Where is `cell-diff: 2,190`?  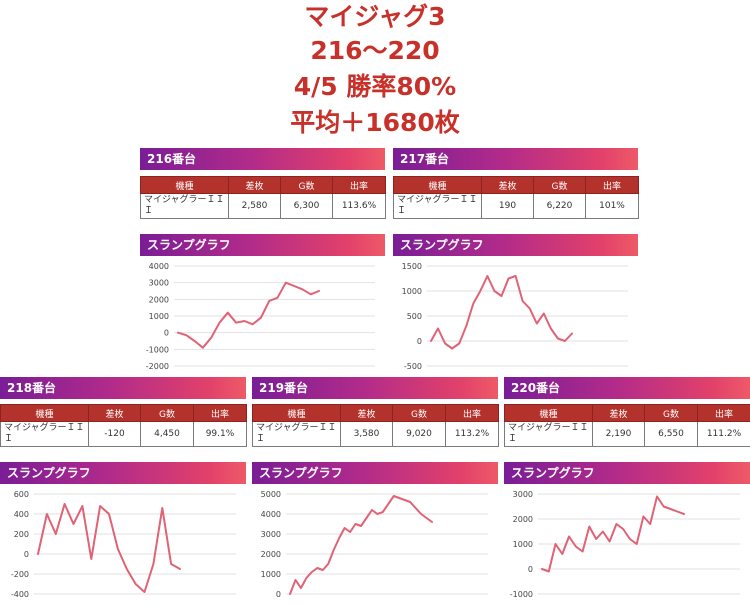
cell-diff: 2,190 is located at coordinates (618, 434).